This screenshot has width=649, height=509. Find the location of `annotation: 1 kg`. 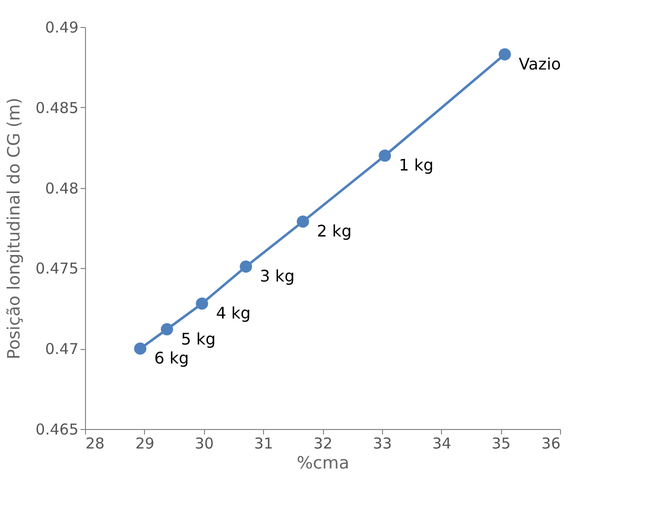

annotation: 1 kg is located at coordinates (416, 165).